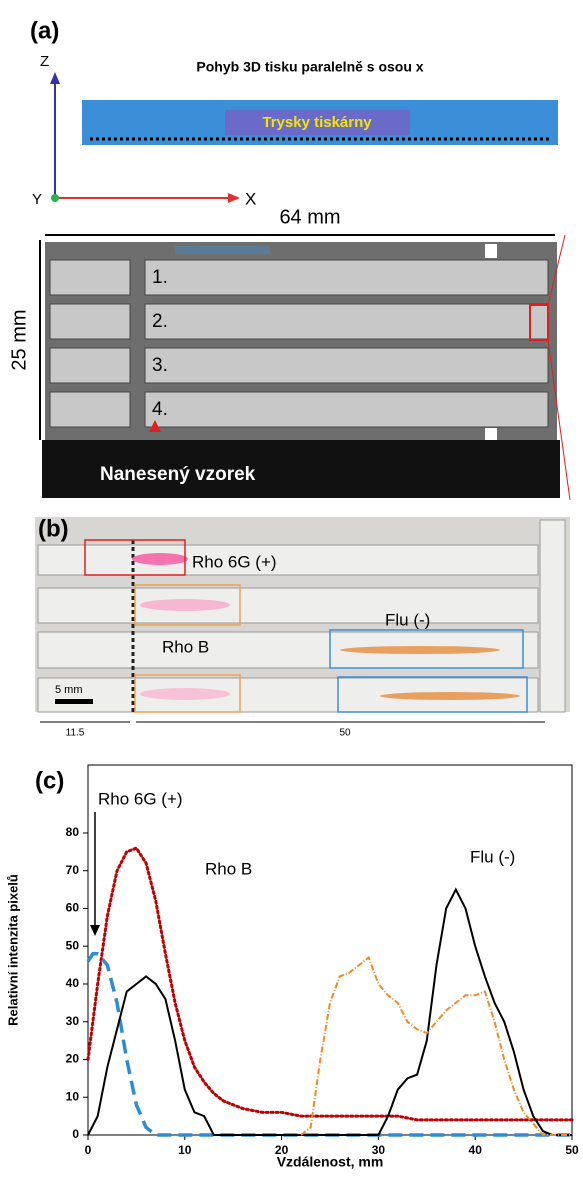  I want to click on line, so click(436, 1045).